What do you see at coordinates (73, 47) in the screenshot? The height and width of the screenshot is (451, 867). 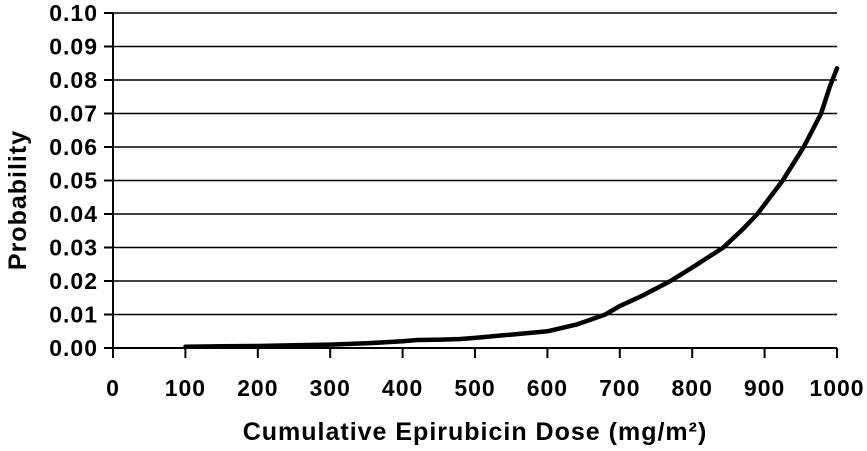 I see `y-tick-label: 0.09` at bounding box center [73, 47].